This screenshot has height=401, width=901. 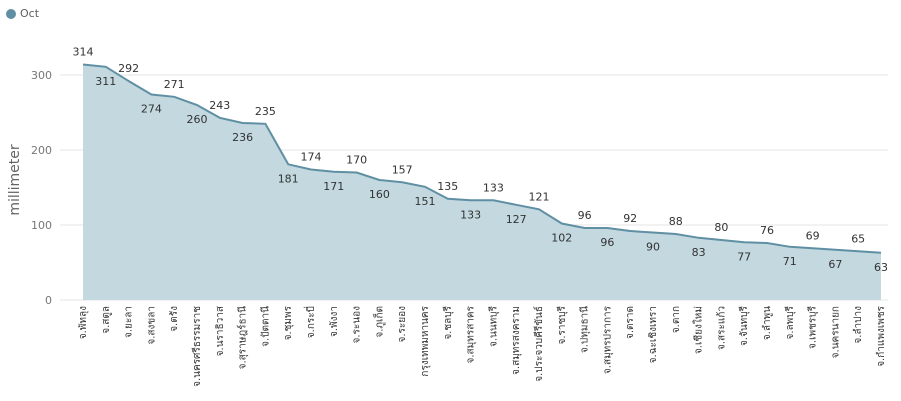 What do you see at coordinates (15, 180) in the screenshot?
I see `y-axis-label: millimeter` at bounding box center [15, 180].